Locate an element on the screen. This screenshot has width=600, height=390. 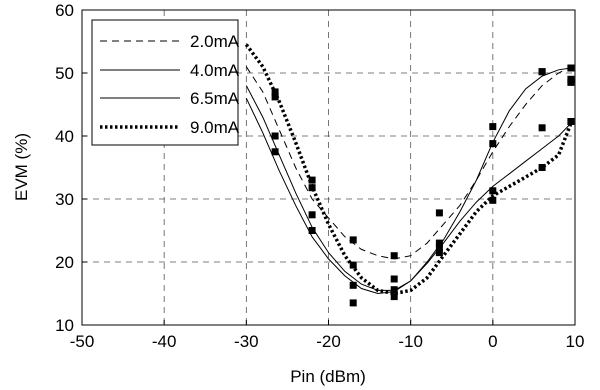
legend-label-2mA: 2.0mA is located at coordinates (215, 41).